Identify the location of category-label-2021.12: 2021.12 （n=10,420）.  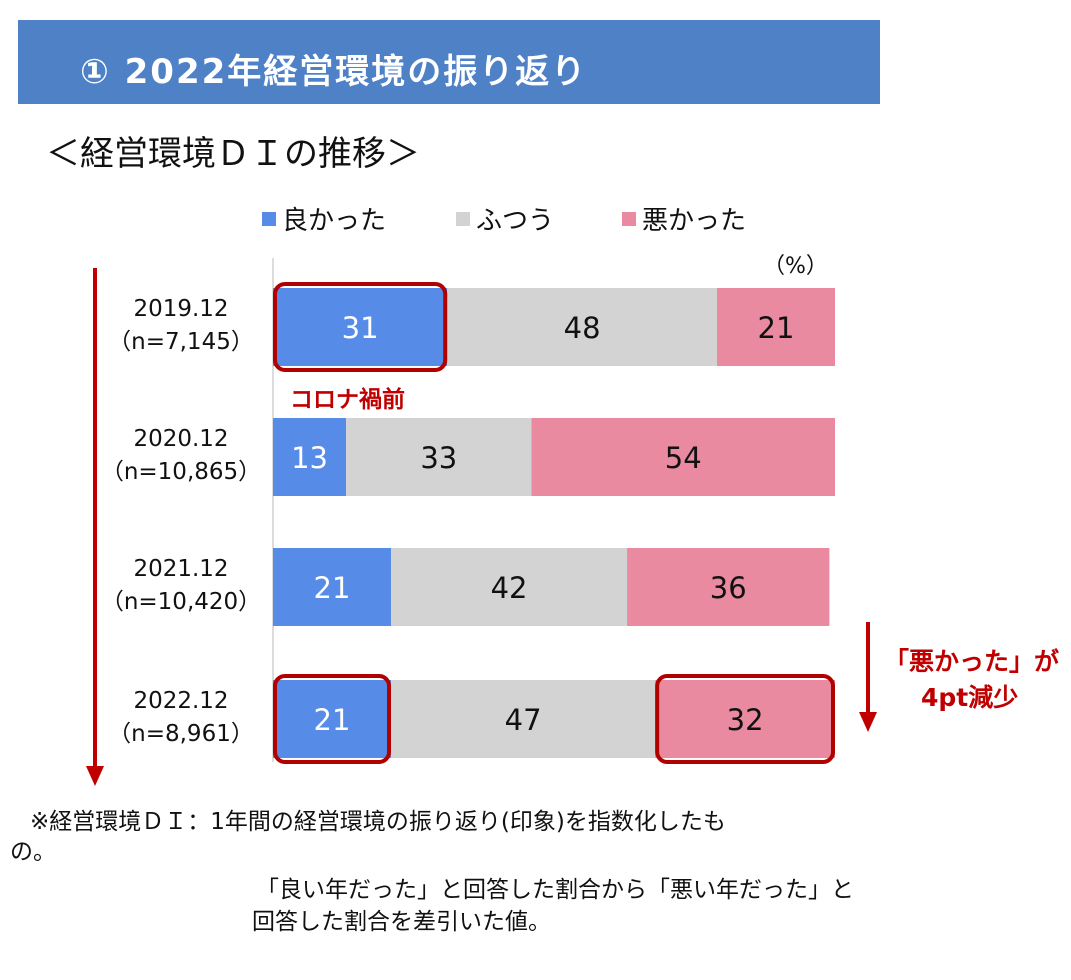
(181, 586).